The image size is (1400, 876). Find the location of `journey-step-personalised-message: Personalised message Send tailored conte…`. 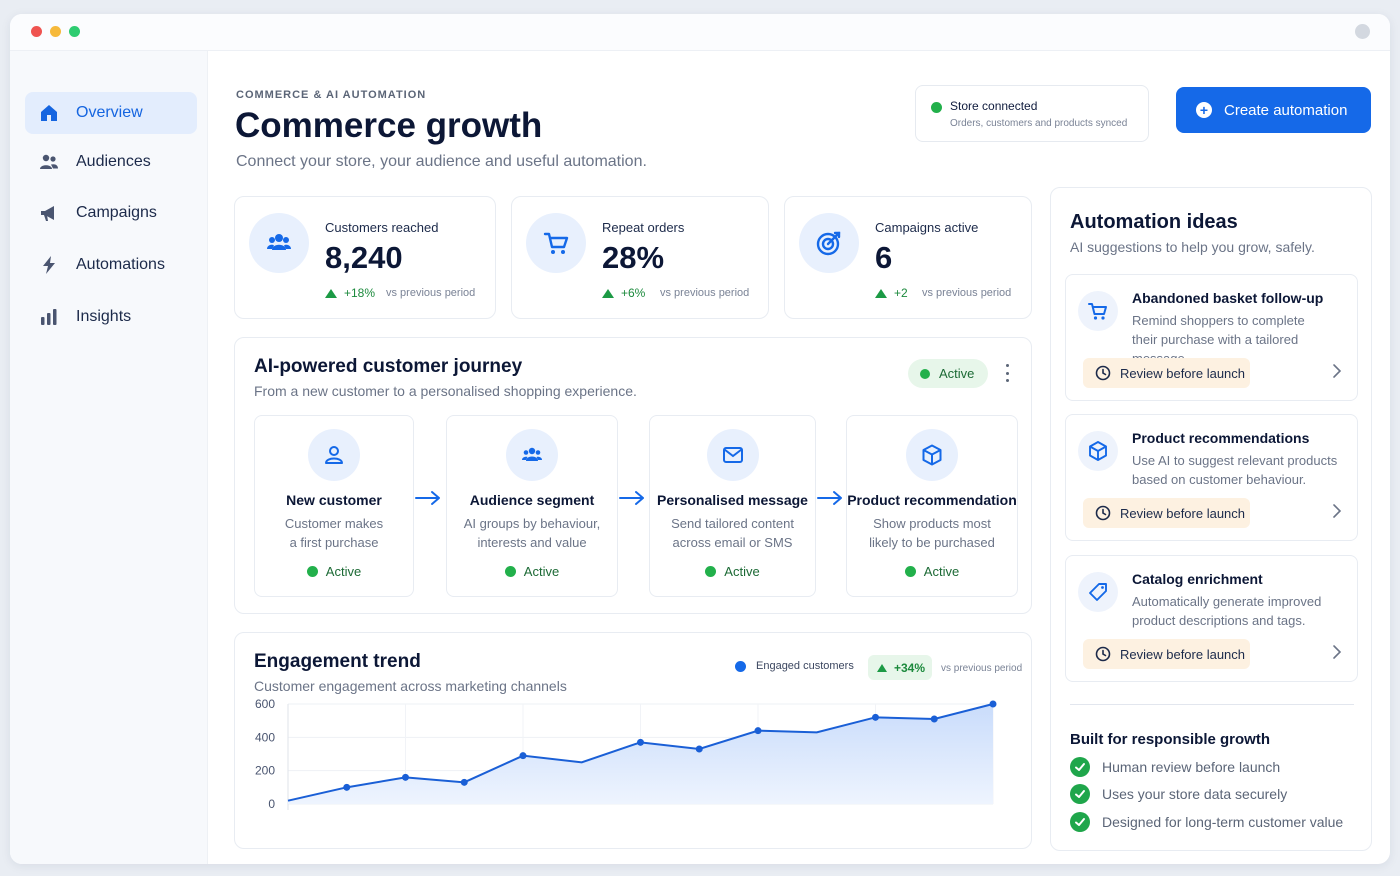

journey-step-personalised-message: Personalised message Send tailored conte… is located at coordinates (732, 506).